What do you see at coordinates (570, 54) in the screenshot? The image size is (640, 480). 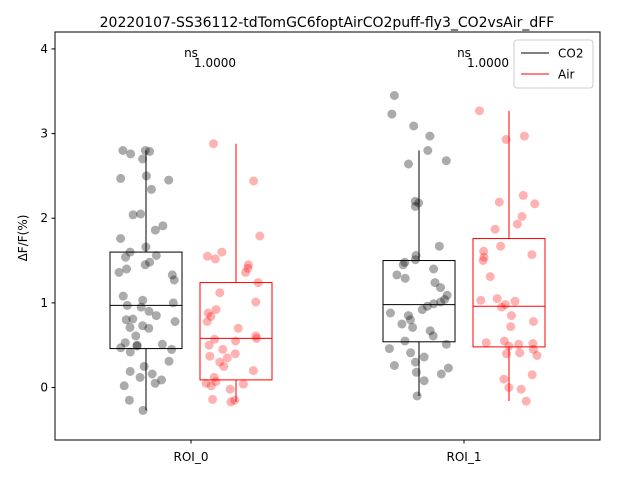 I see `legend-label-co2: CO2` at bounding box center [570, 54].